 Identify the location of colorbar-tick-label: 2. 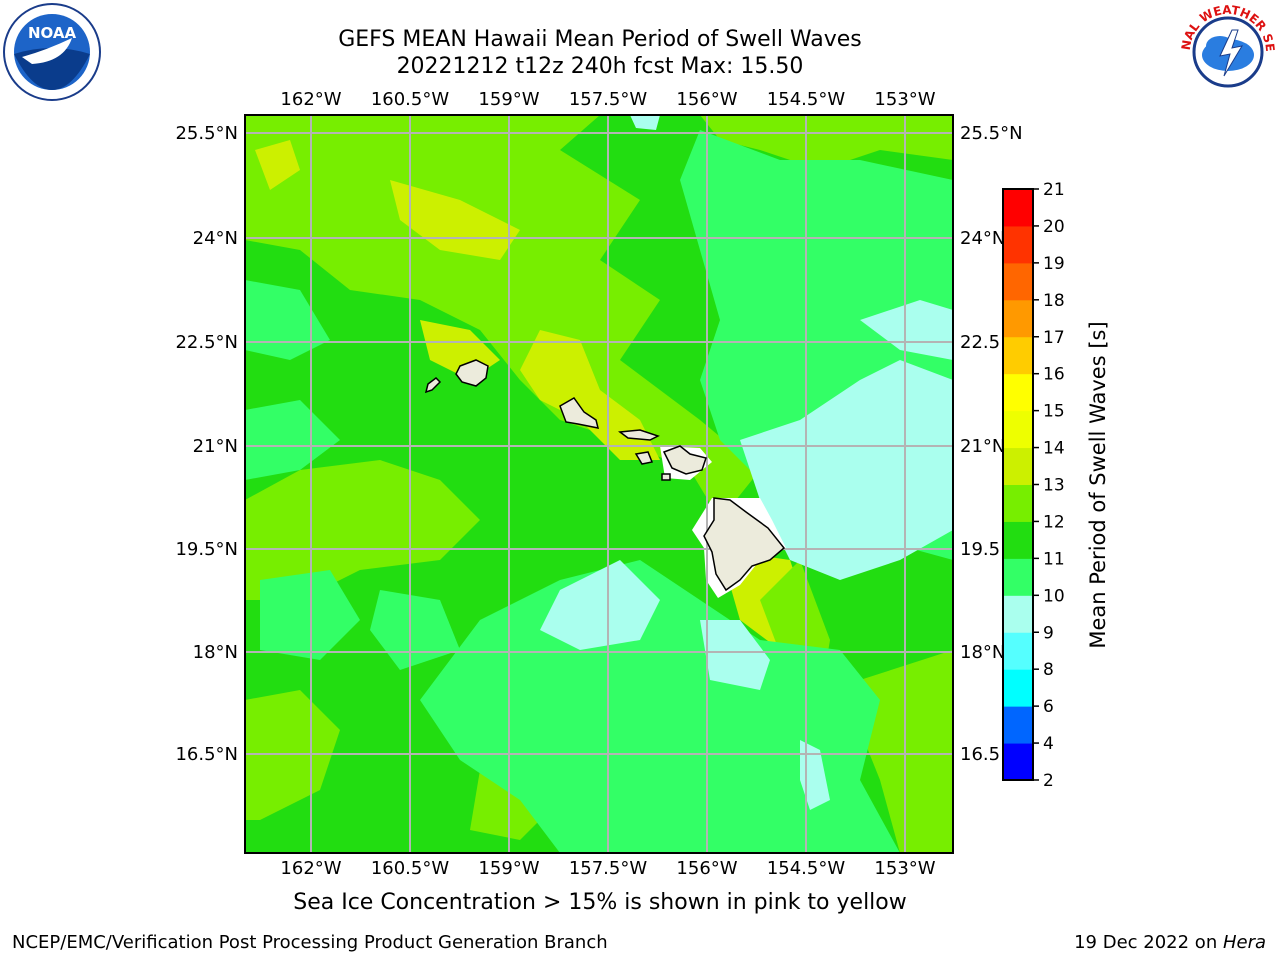
(1048, 781).